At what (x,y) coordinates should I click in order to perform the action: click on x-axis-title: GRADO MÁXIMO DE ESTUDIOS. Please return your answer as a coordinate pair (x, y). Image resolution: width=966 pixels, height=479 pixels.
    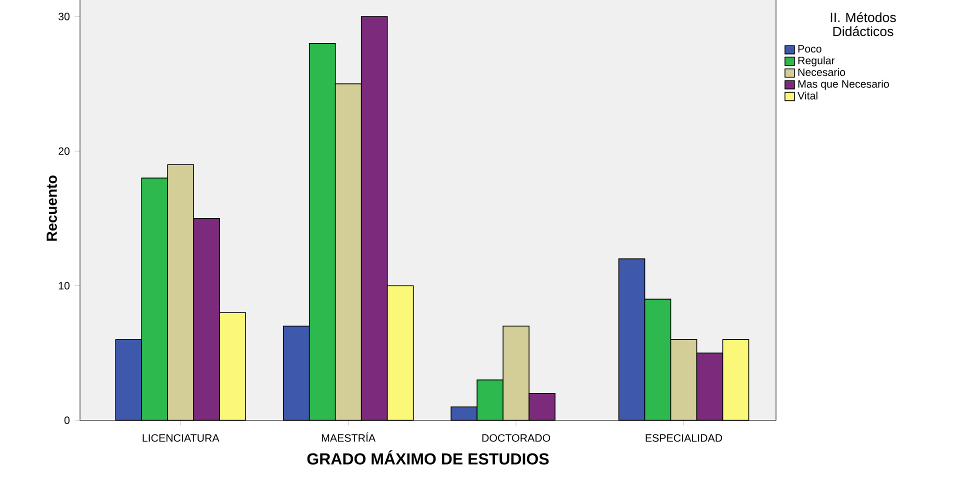
    Looking at the image, I should click on (428, 457).